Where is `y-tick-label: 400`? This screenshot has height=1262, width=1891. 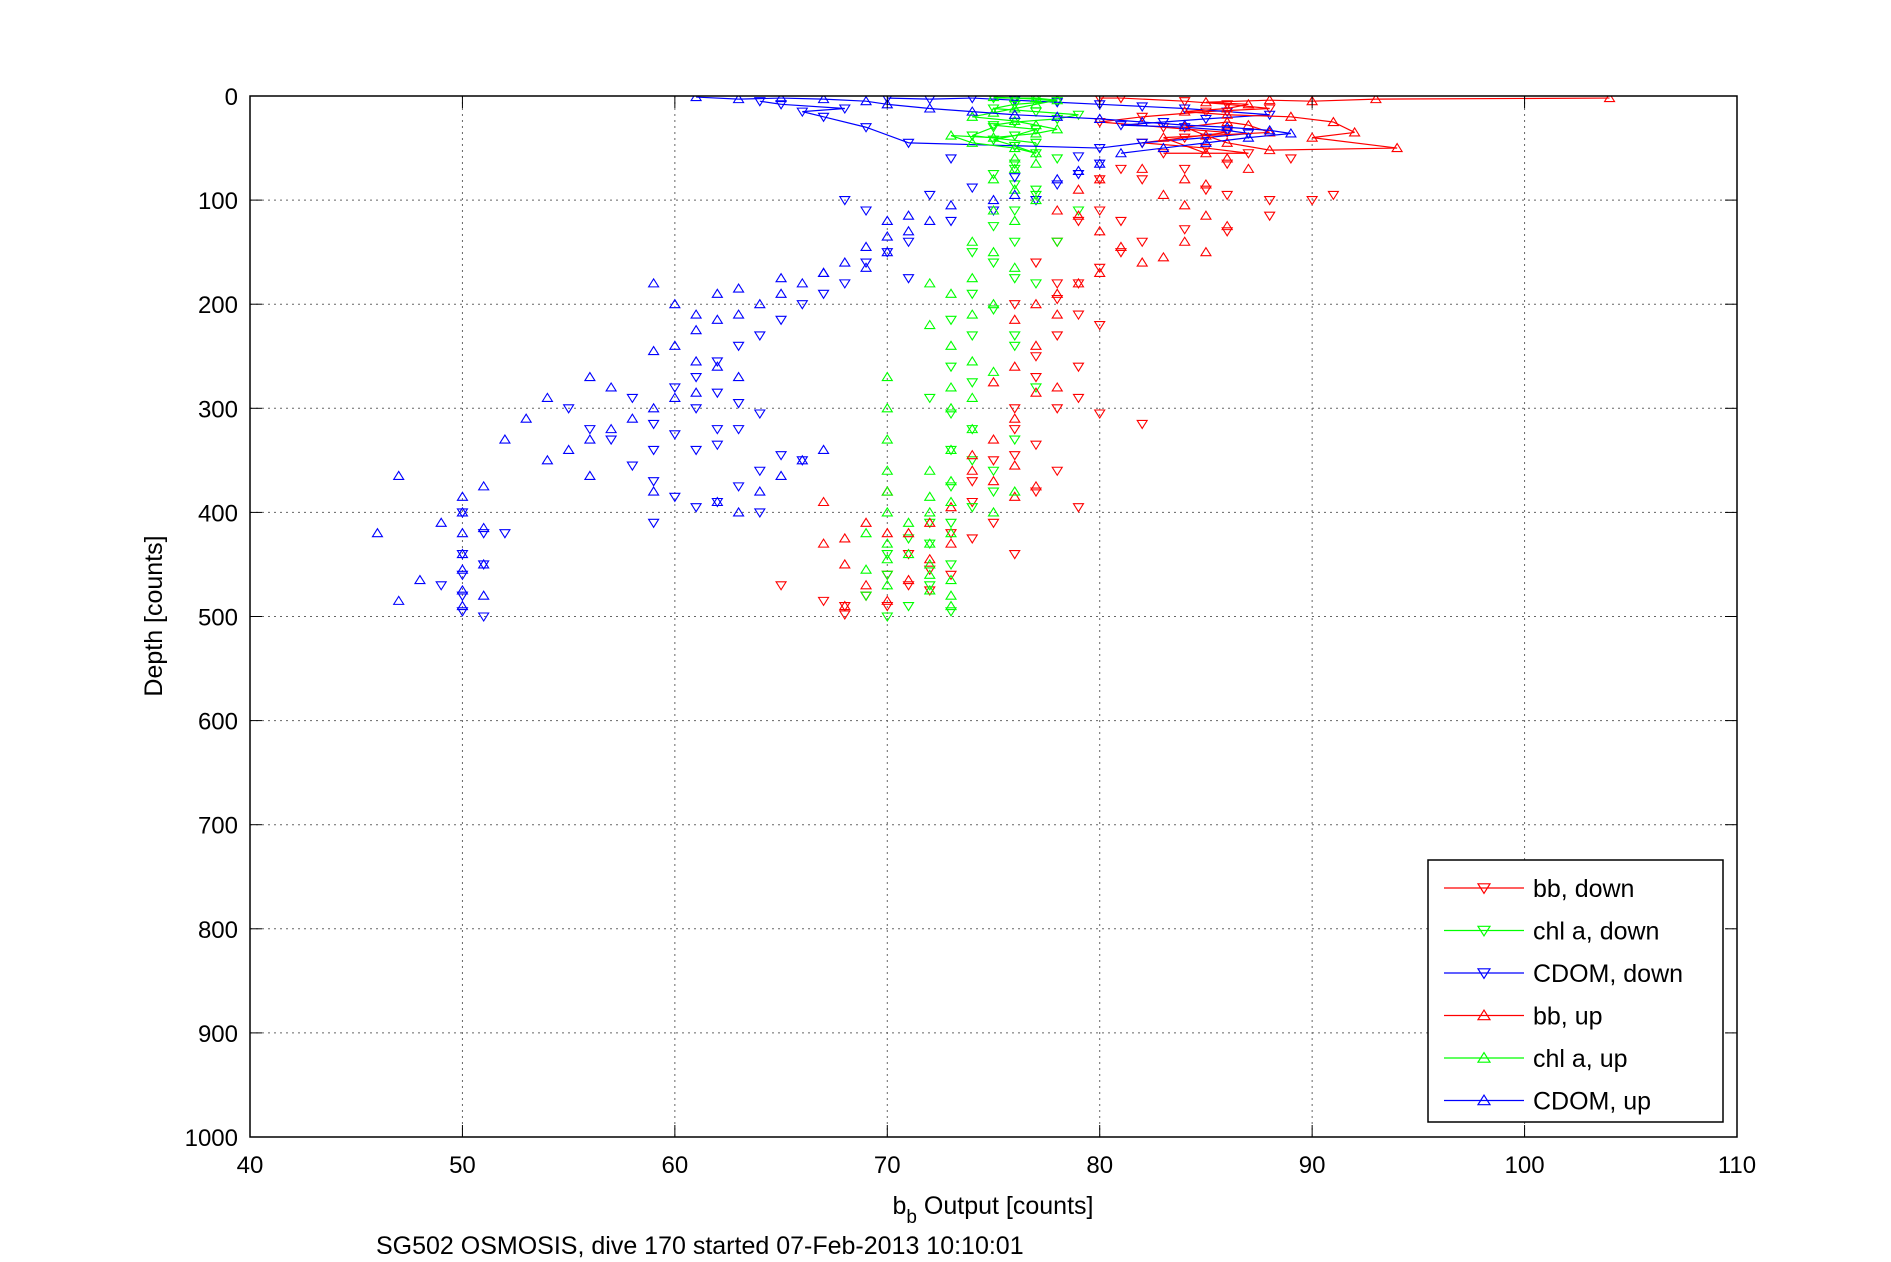
y-tick-label: 400 is located at coordinates (218, 513).